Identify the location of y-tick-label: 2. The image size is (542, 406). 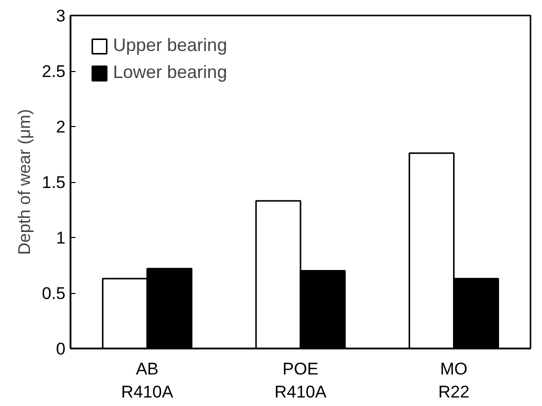
(61, 127).